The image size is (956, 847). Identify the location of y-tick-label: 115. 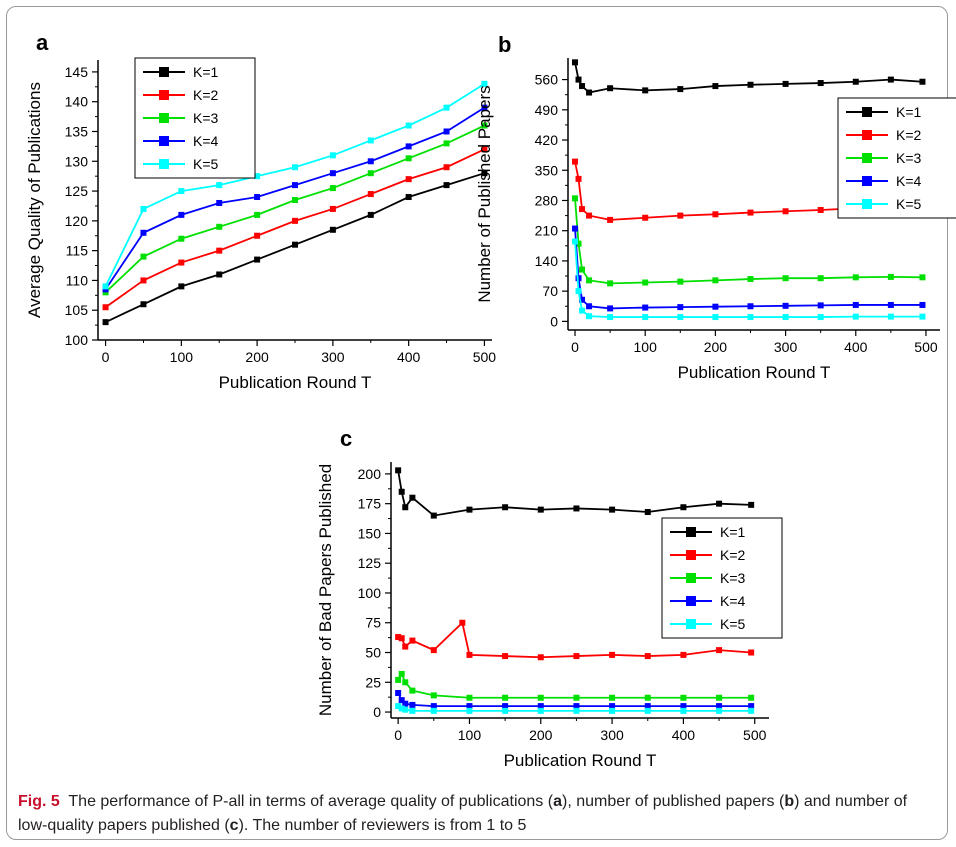
(77, 251).